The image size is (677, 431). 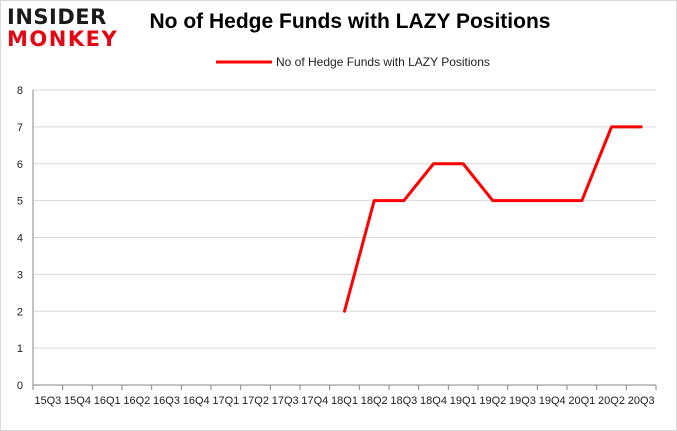 What do you see at coordinates (20, 165) in the screenshot?
I see `y-tick-label: 6` at bounding box center [20, 165].